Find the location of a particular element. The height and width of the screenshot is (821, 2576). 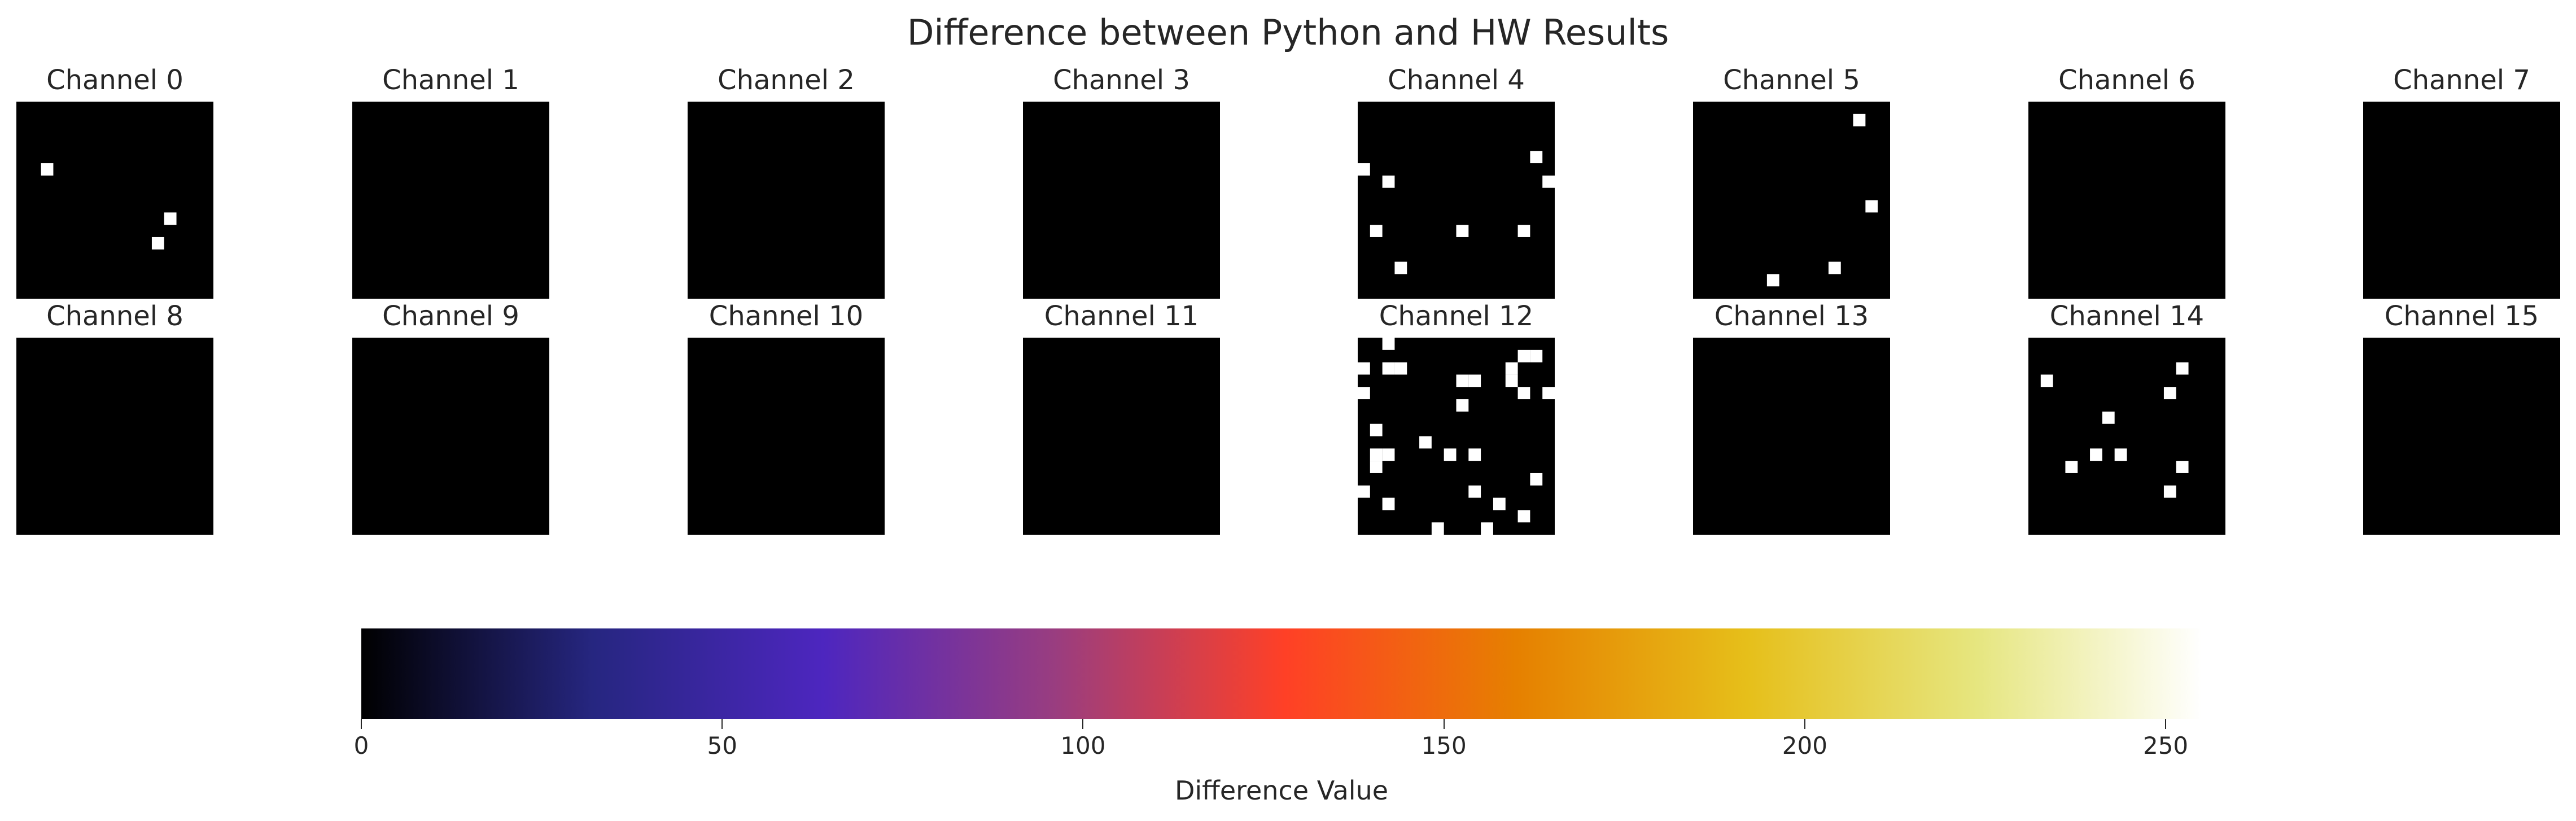

colorbar-tick-label: 200 is located at coordinates (1804, 745).